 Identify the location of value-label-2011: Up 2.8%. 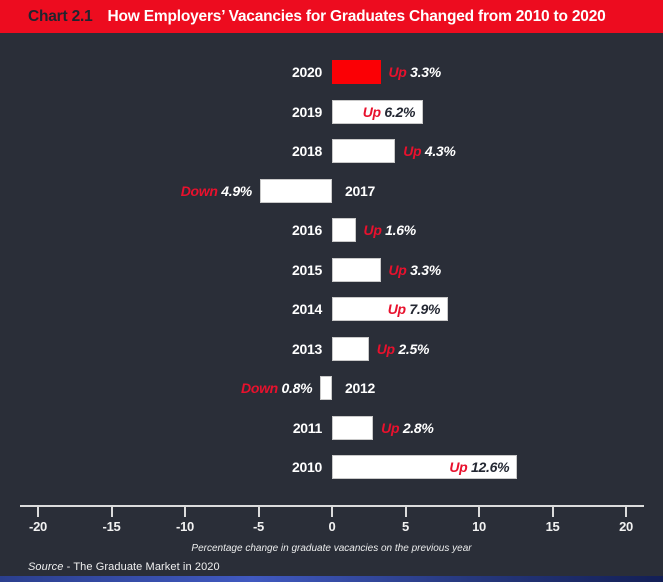
(407, 428).